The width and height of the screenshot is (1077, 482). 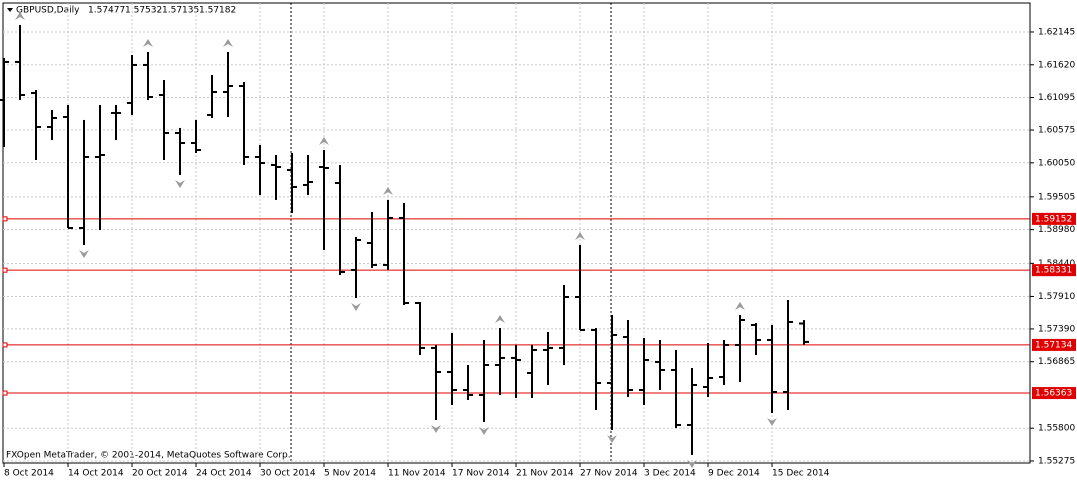 What do you see at coordinates (1056, 131) in the screenshot?
I see `y-tick-label: 1.60575` at bounding box center [1056, 131].